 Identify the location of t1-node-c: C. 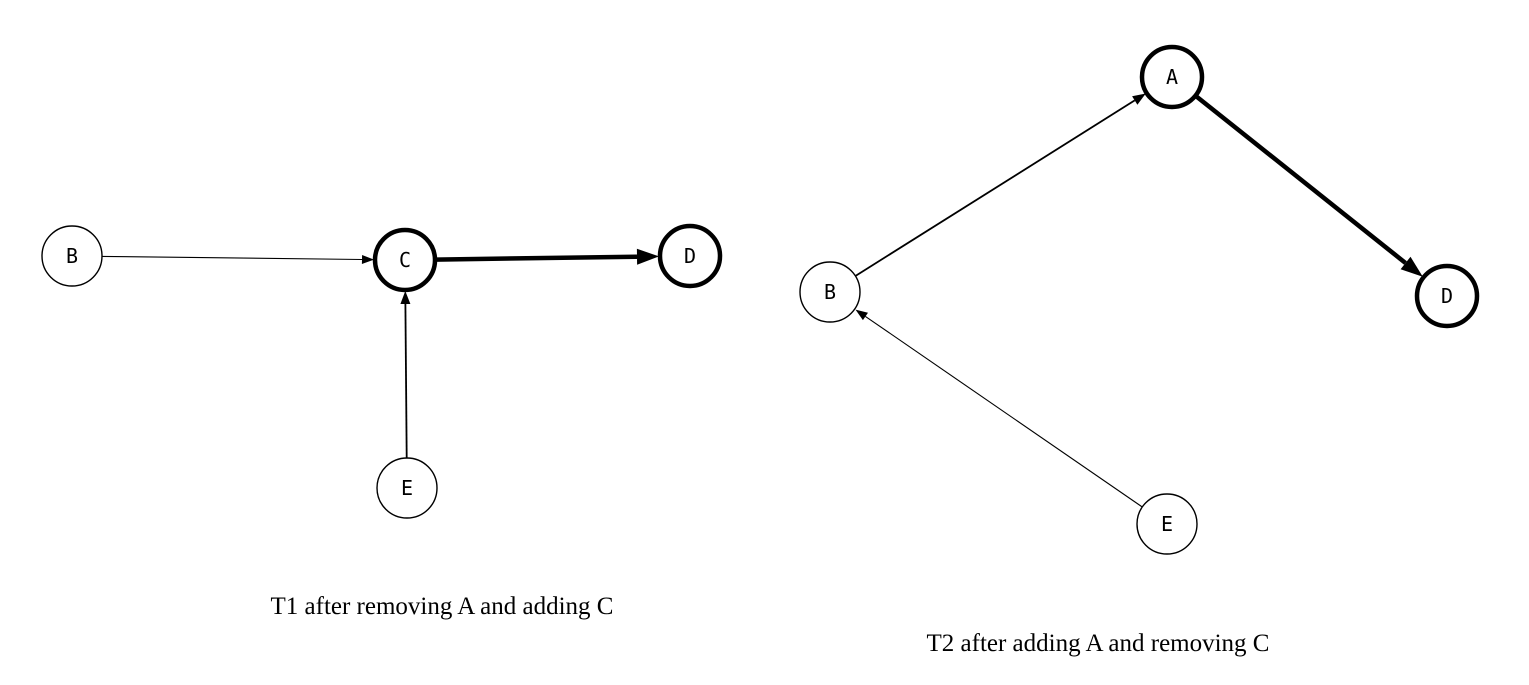
(405, 260).